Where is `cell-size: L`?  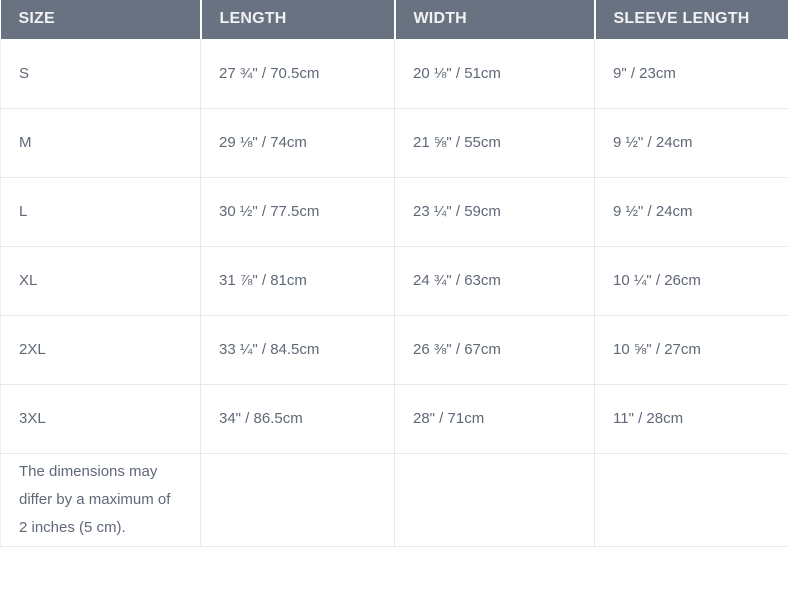 cell-size: L is located at coordinates (100, 212).